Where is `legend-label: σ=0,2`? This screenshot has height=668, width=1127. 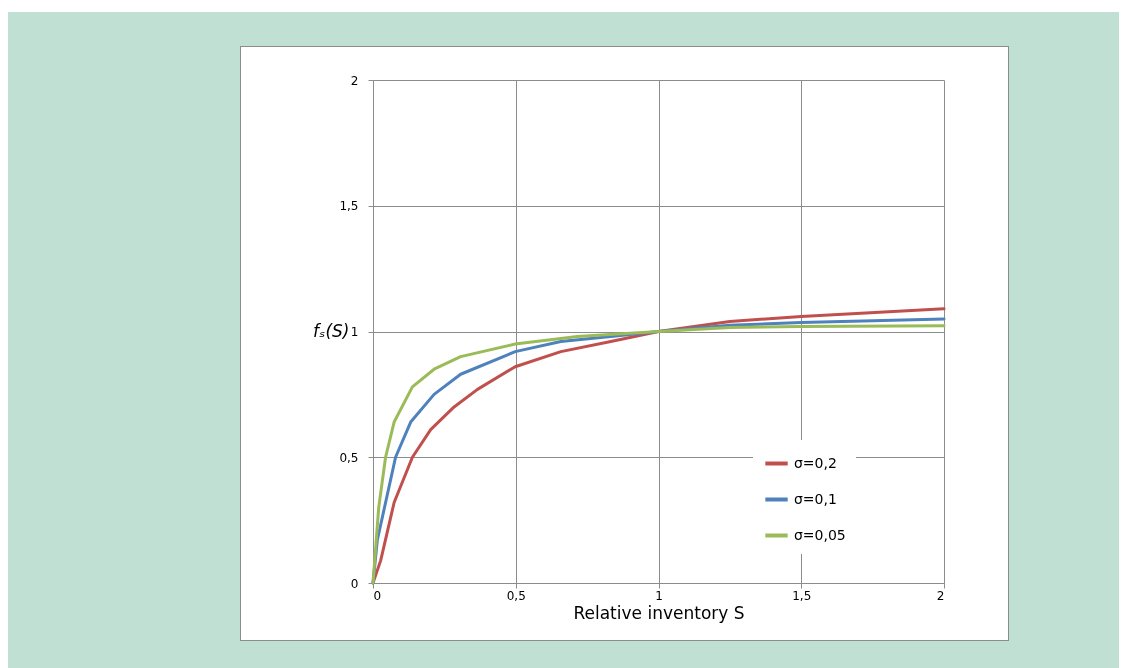 legend-label: σ=0,2 is located at coordinates (815, 462).